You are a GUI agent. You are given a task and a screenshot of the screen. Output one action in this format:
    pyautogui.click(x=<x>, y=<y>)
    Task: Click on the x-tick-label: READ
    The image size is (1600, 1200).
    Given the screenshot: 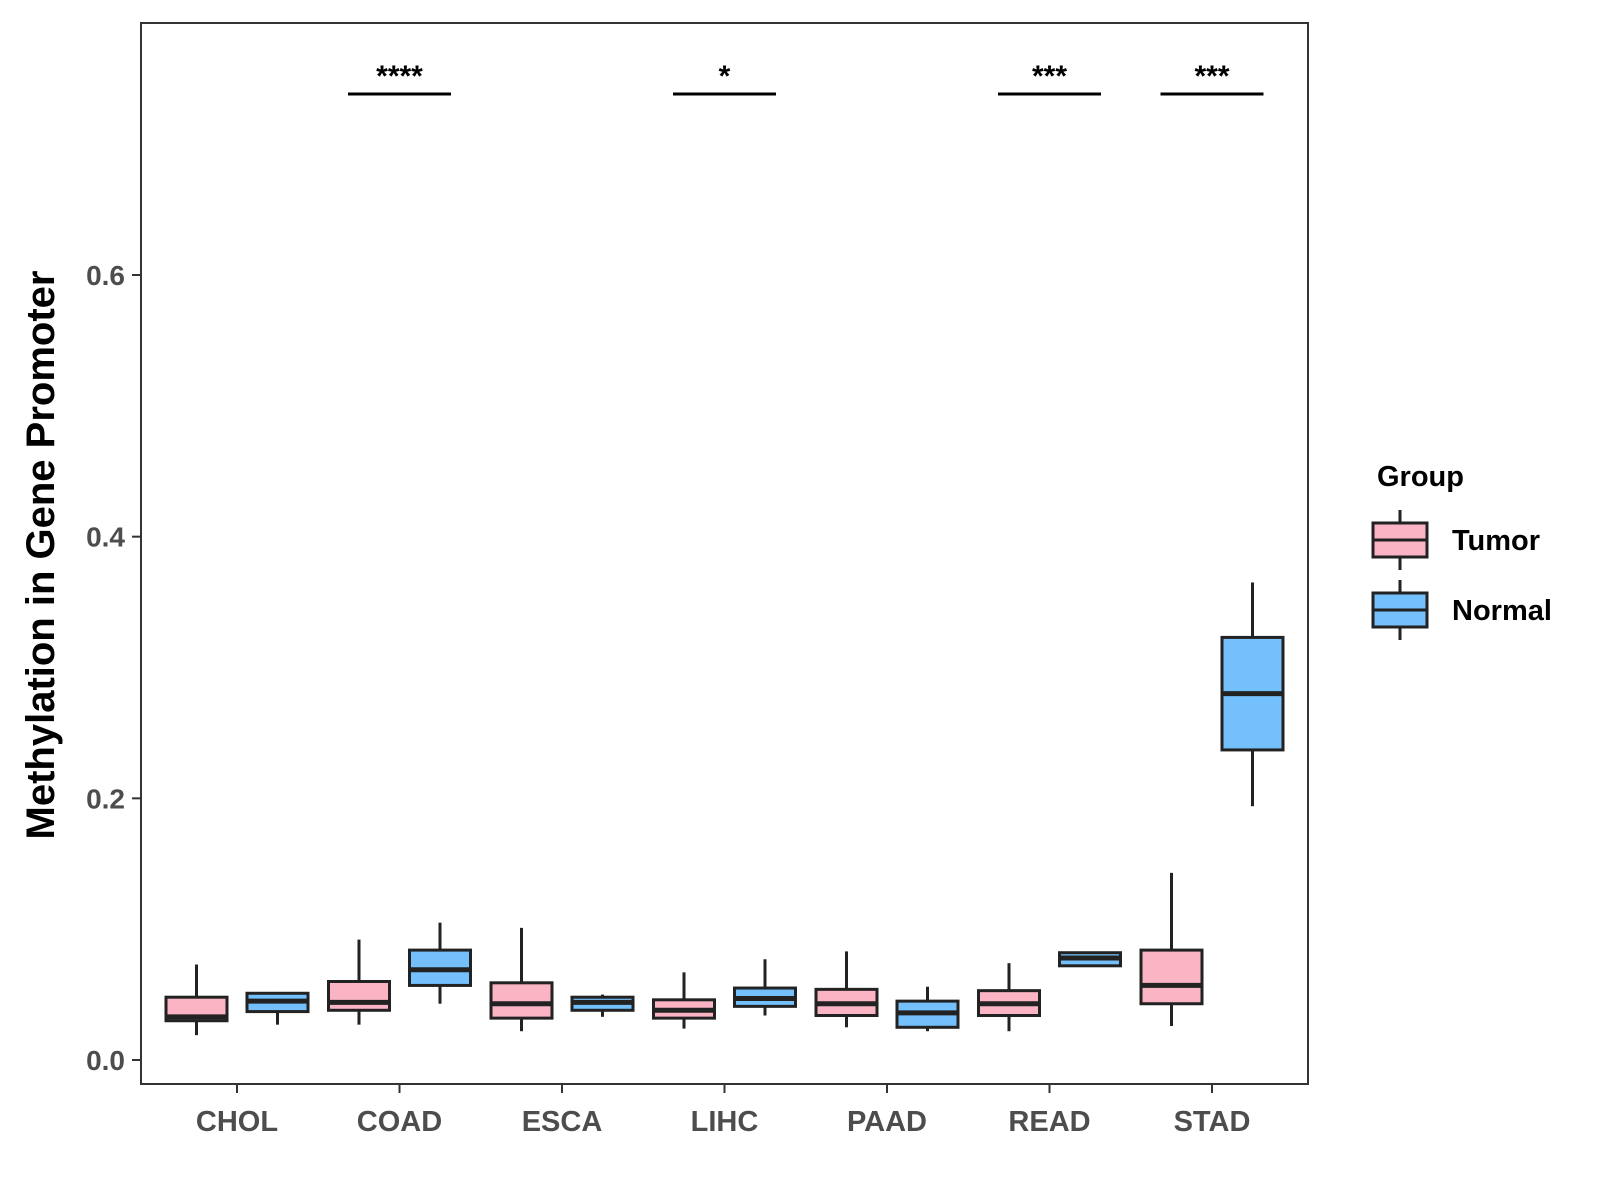 What is the action you would take?
    pyautogui.click(x=1049, y=1122)
    